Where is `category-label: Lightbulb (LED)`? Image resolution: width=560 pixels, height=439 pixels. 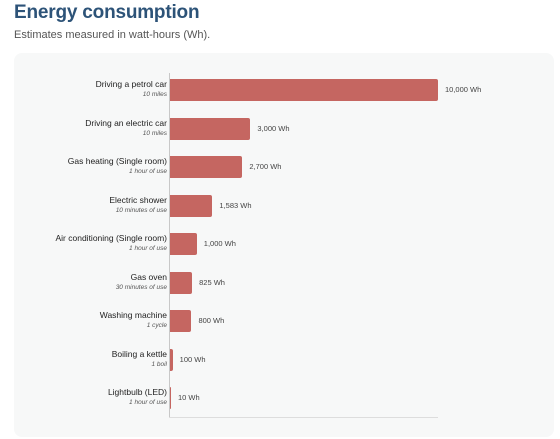 category-label: Lightbulb (LED) is located at coordinates (137, 392).